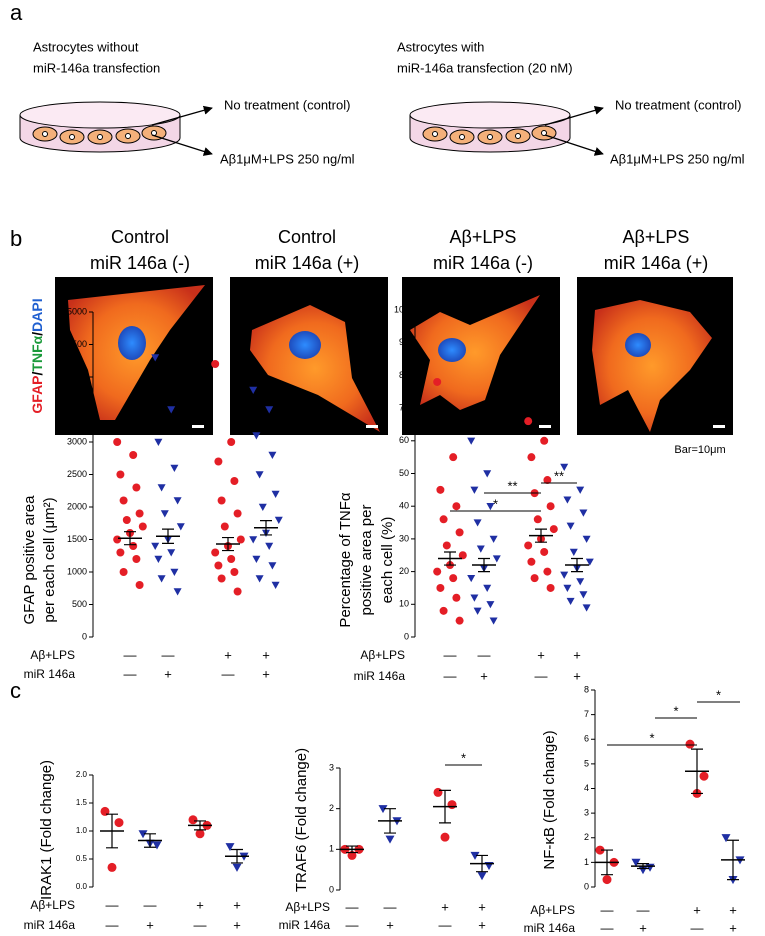  What do you see at coordinates (82, 886) in the screenshot?
I see `y-tick-label: 0.0` at bounding box center [82, 886].